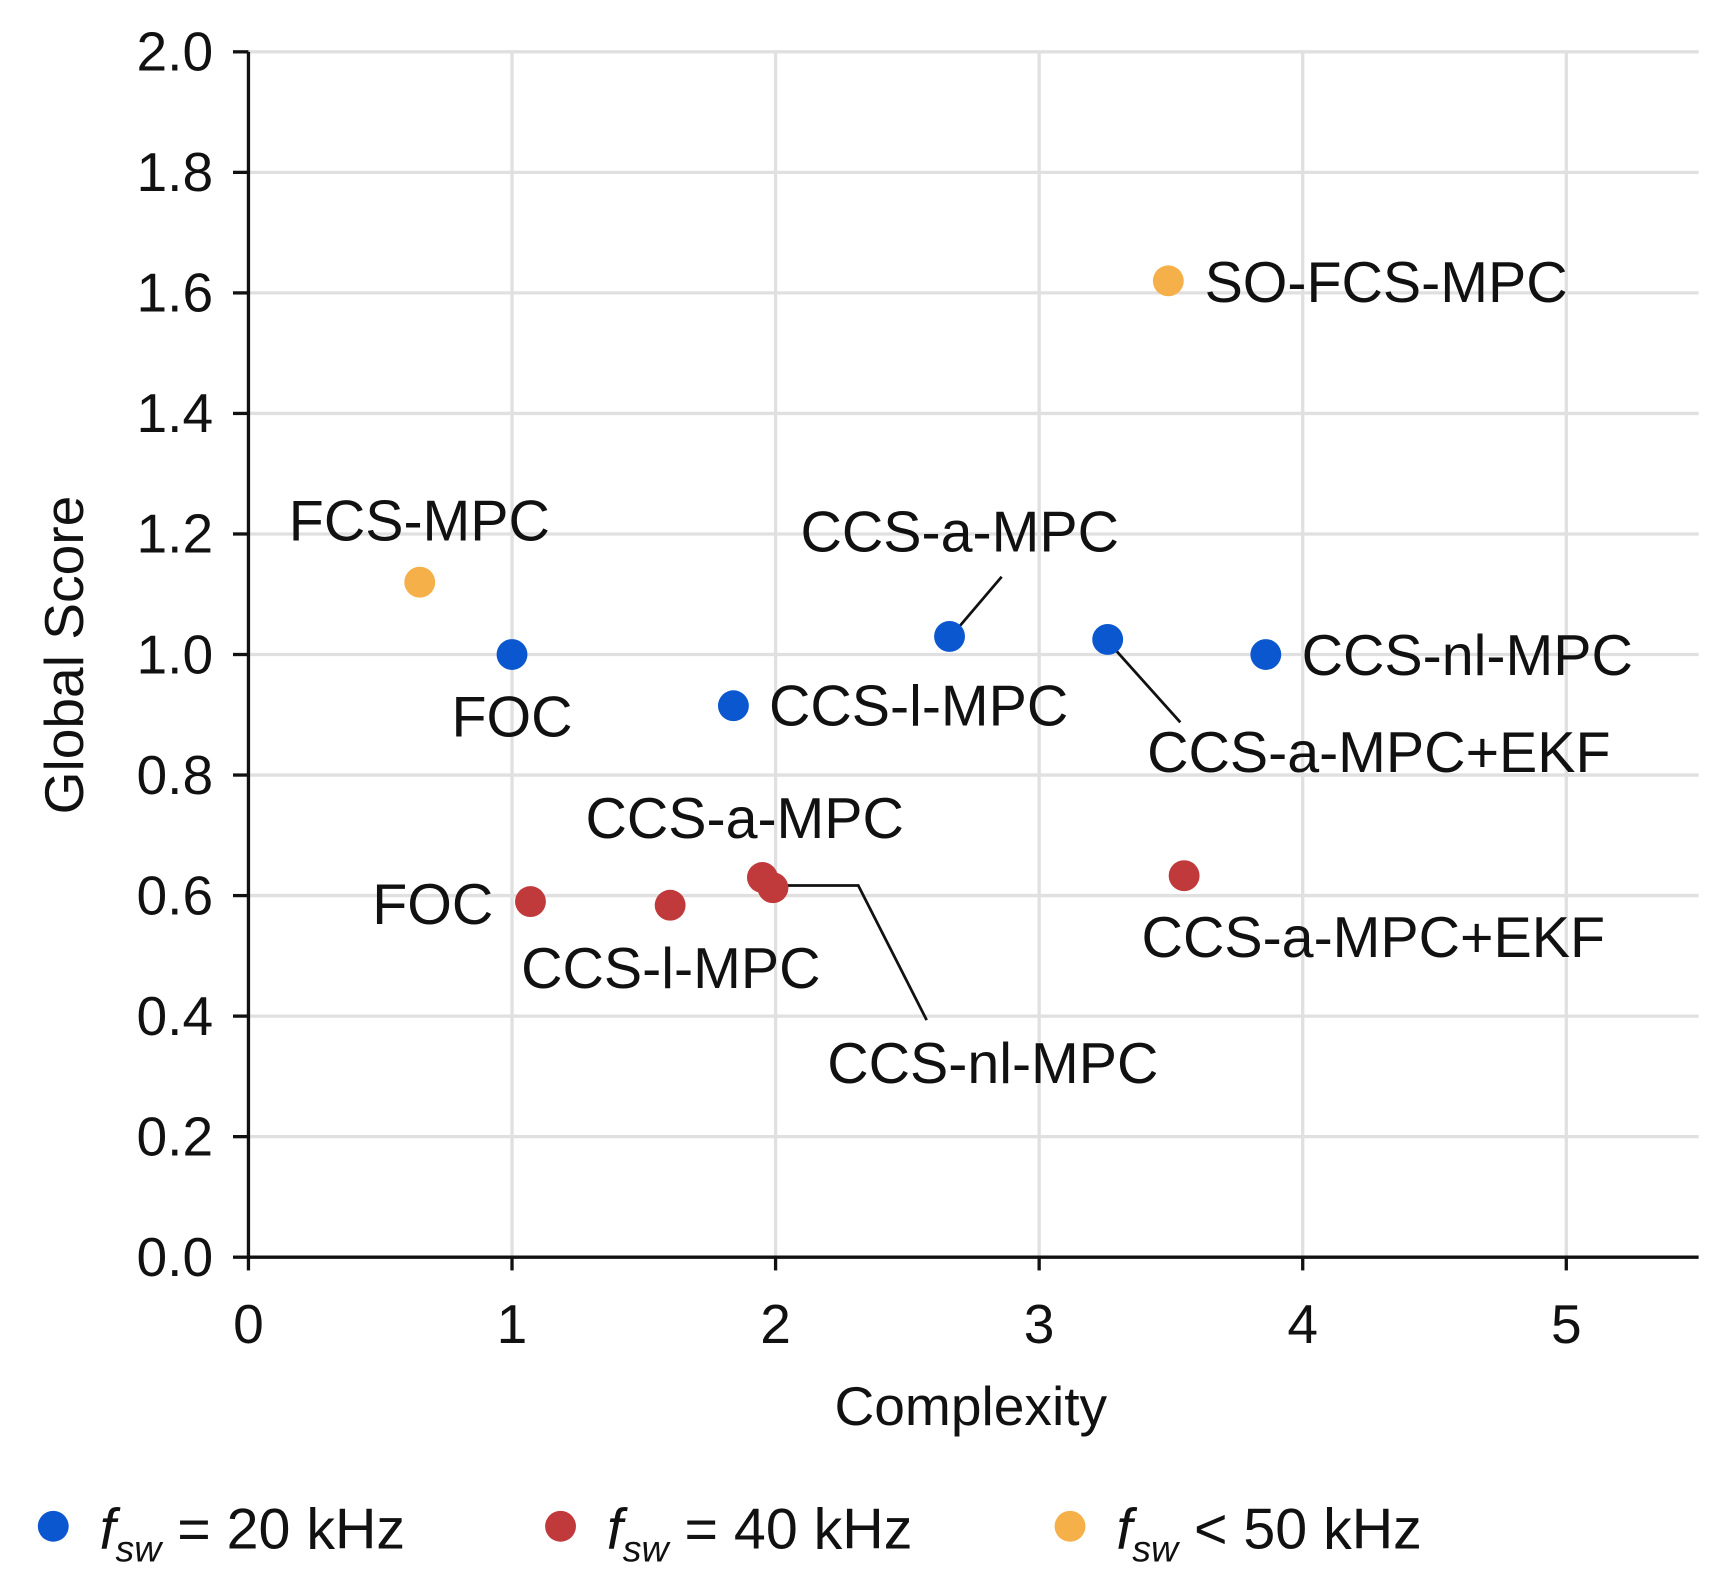 The height and width of the screenshot is (1577, 1721). What do you see at coordinates (64, 655) in the screenshot?
I see `y-axis-label: Global Score` at bounding box center [64, 655].